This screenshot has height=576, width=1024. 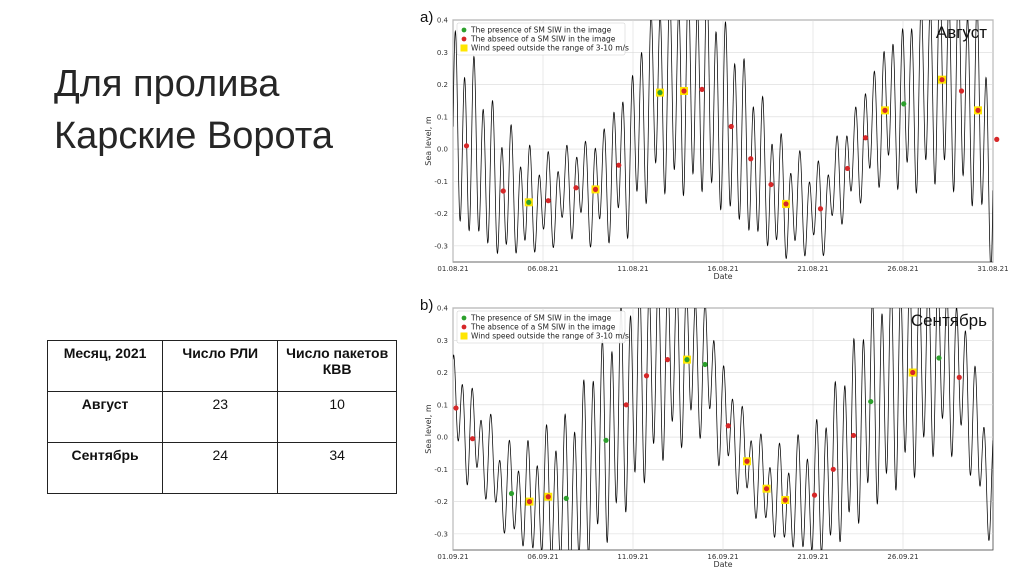 I want to click on table-header-month: Месяц, 2021, so click(x=105, y=366).